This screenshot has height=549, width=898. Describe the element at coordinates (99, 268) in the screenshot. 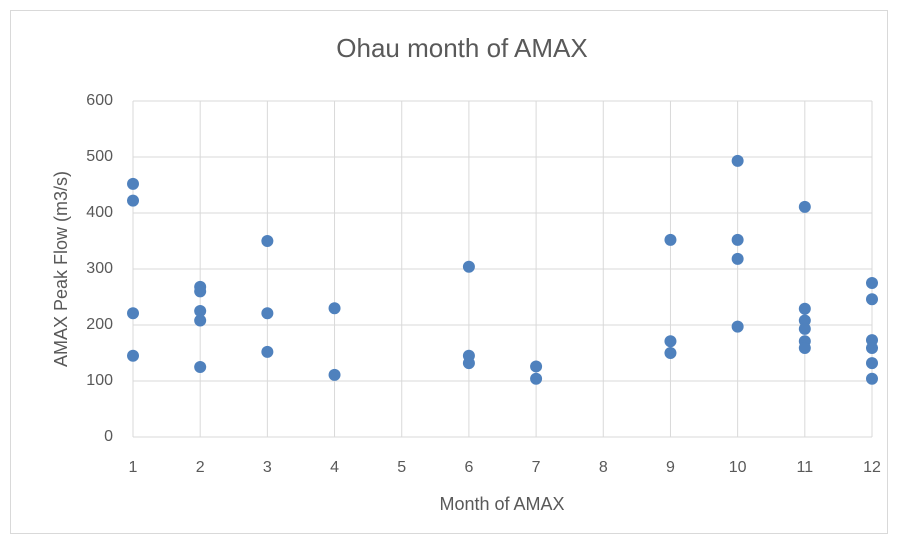

I see `y-tick-label: 300` at that location.